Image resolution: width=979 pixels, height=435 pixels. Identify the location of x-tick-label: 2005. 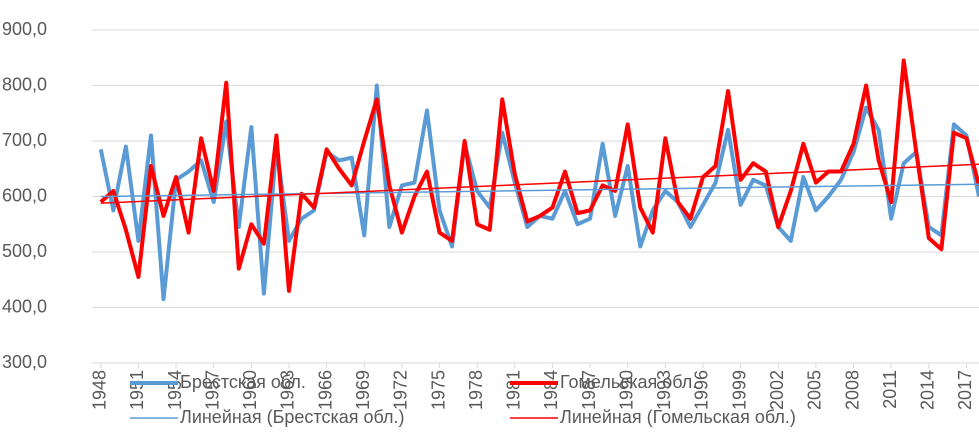
(815, 390).